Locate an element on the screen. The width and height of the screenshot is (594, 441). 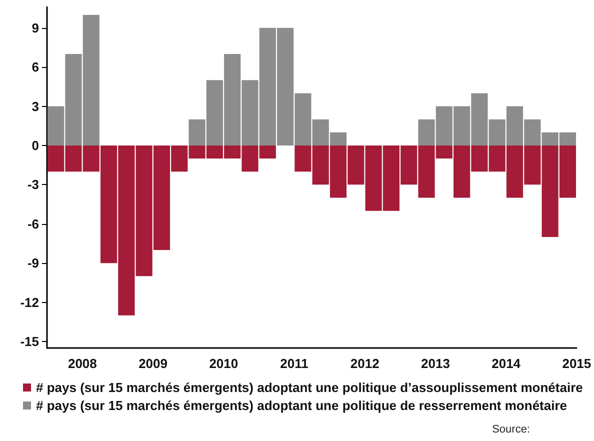
x-tick-label: 2009 is located at coordinates (153, 363).